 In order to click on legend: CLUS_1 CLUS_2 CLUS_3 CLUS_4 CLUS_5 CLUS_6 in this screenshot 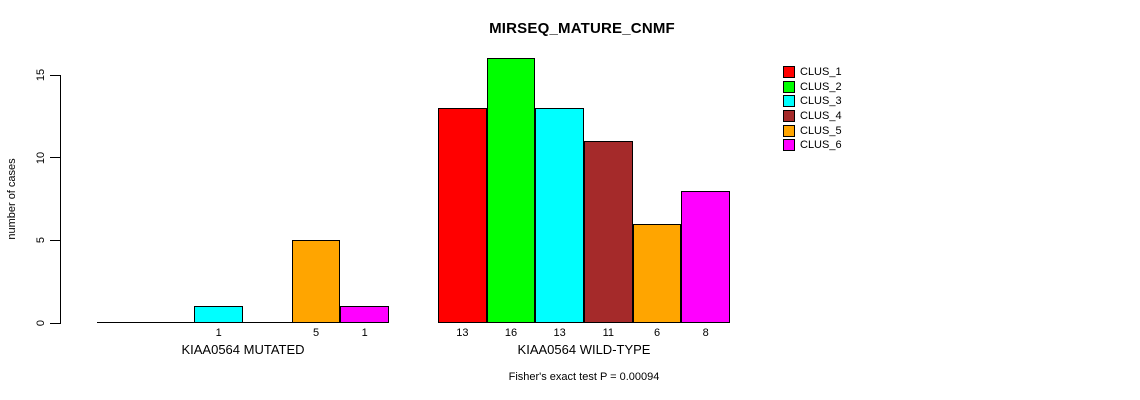, I will do `click(812, 110)`.